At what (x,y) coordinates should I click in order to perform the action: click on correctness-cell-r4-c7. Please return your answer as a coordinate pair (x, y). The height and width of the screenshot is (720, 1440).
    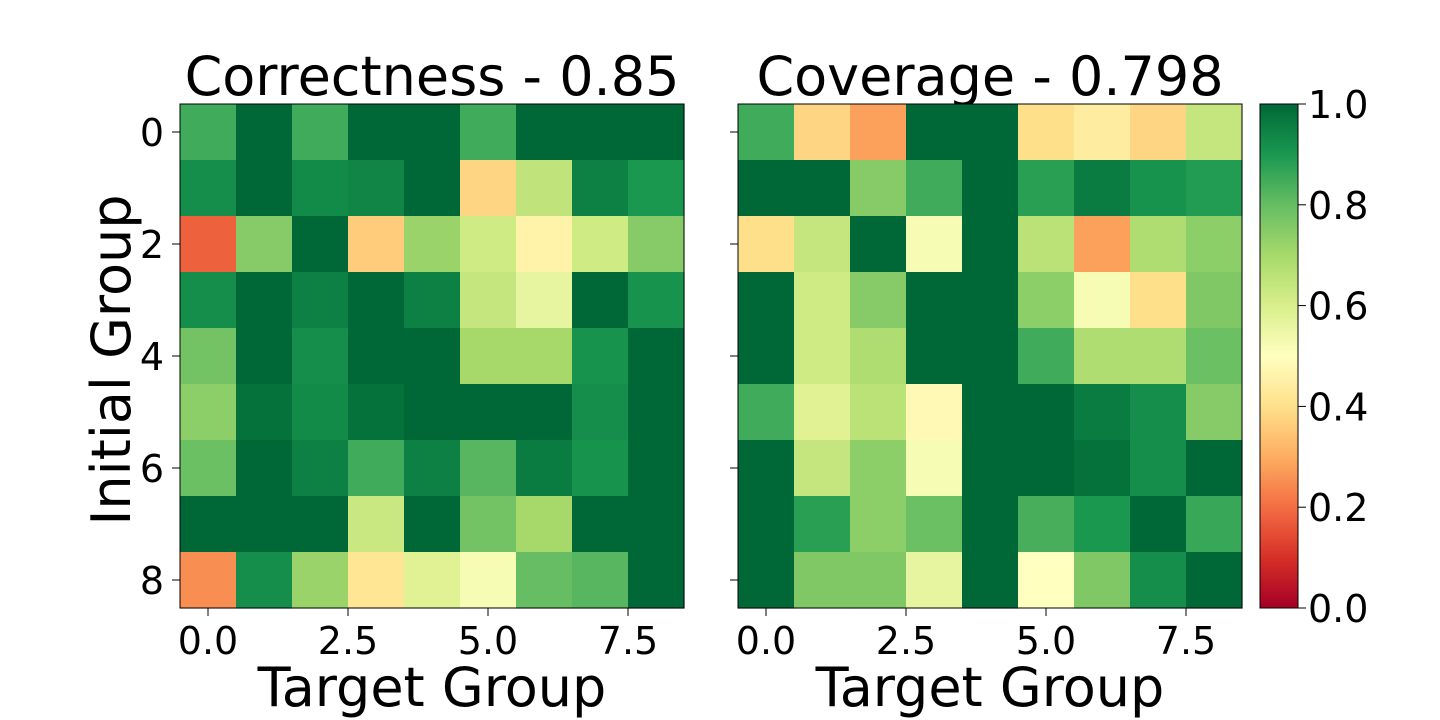
    Looking at the image, I should click on (600, 356).